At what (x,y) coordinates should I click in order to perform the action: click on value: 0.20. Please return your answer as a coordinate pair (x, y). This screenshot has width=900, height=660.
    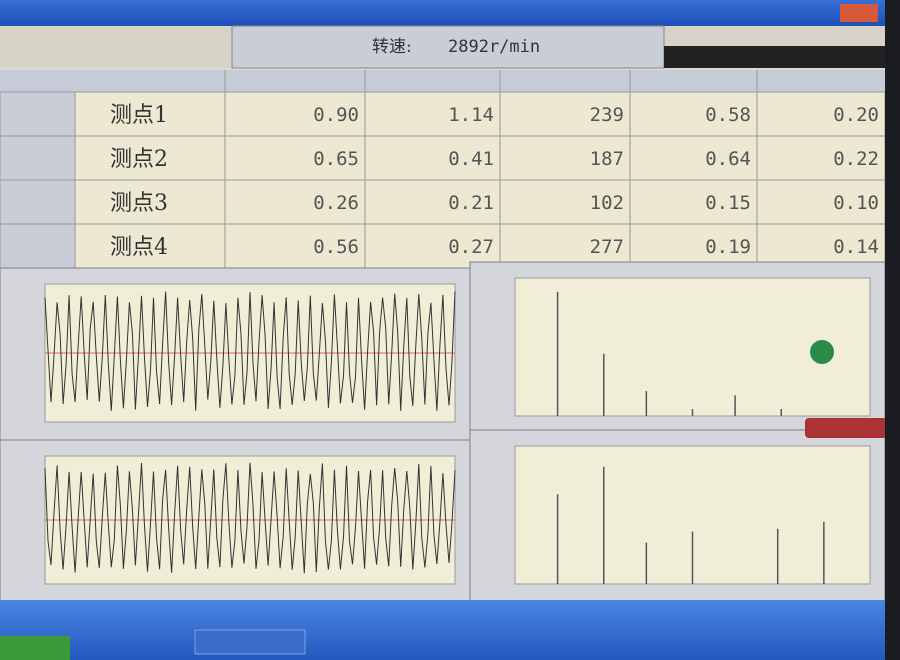
    Looking at the image, I should click on (856, 115).